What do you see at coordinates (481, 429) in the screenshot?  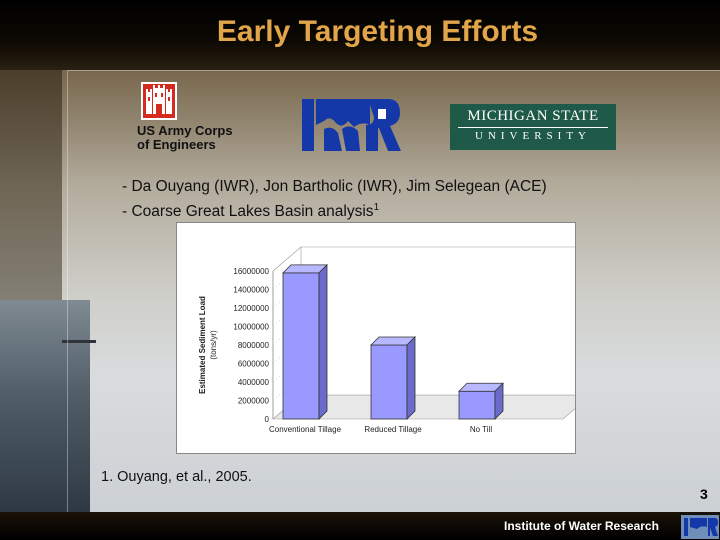 I see `x-tick-label: No Till` at bounding box center [481, 429].